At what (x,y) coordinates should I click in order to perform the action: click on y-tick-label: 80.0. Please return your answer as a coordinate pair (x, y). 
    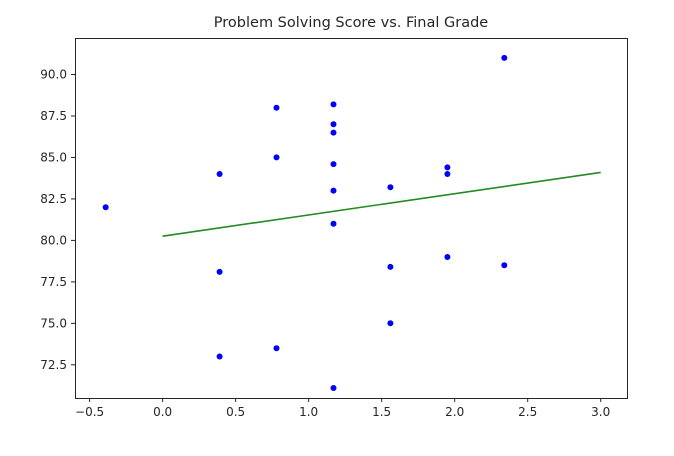
    Looking at the image, I should click on (53, 240).